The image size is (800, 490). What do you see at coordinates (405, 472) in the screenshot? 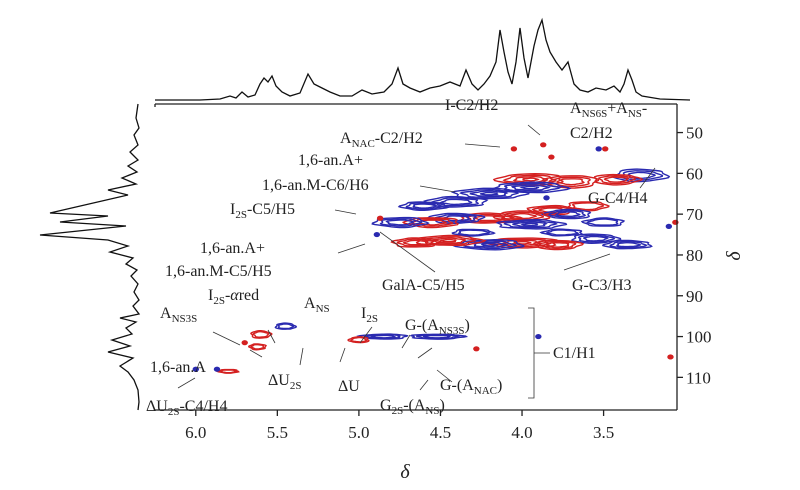
I see `x-axis-label: δ` at bounding box center [405, 472].